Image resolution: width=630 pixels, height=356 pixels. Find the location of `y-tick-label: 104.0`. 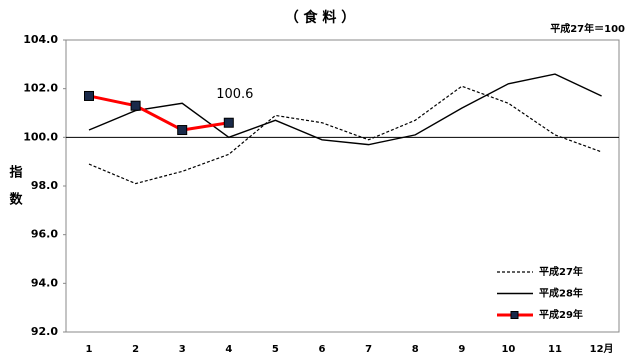

y-tick-label: 104.0 is located at coordinates (40, 39).